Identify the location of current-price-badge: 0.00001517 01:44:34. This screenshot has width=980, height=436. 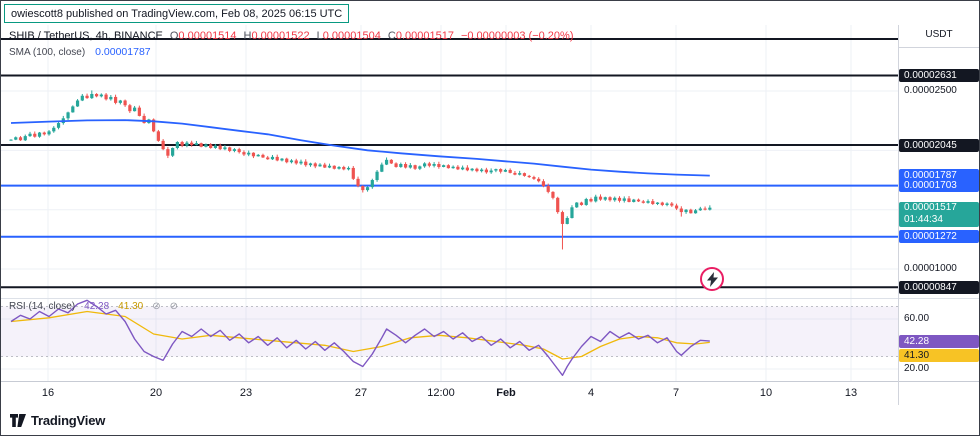
(939, 214).